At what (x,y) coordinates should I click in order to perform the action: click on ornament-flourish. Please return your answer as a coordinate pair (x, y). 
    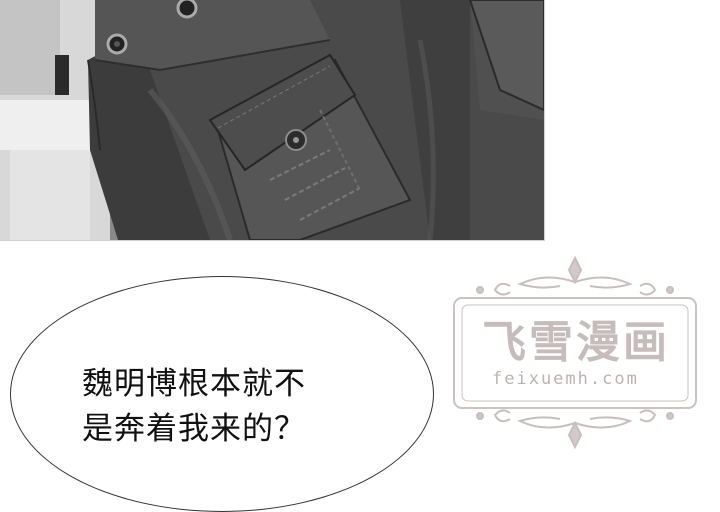
    Looking at the image, I should click on (575, 352).